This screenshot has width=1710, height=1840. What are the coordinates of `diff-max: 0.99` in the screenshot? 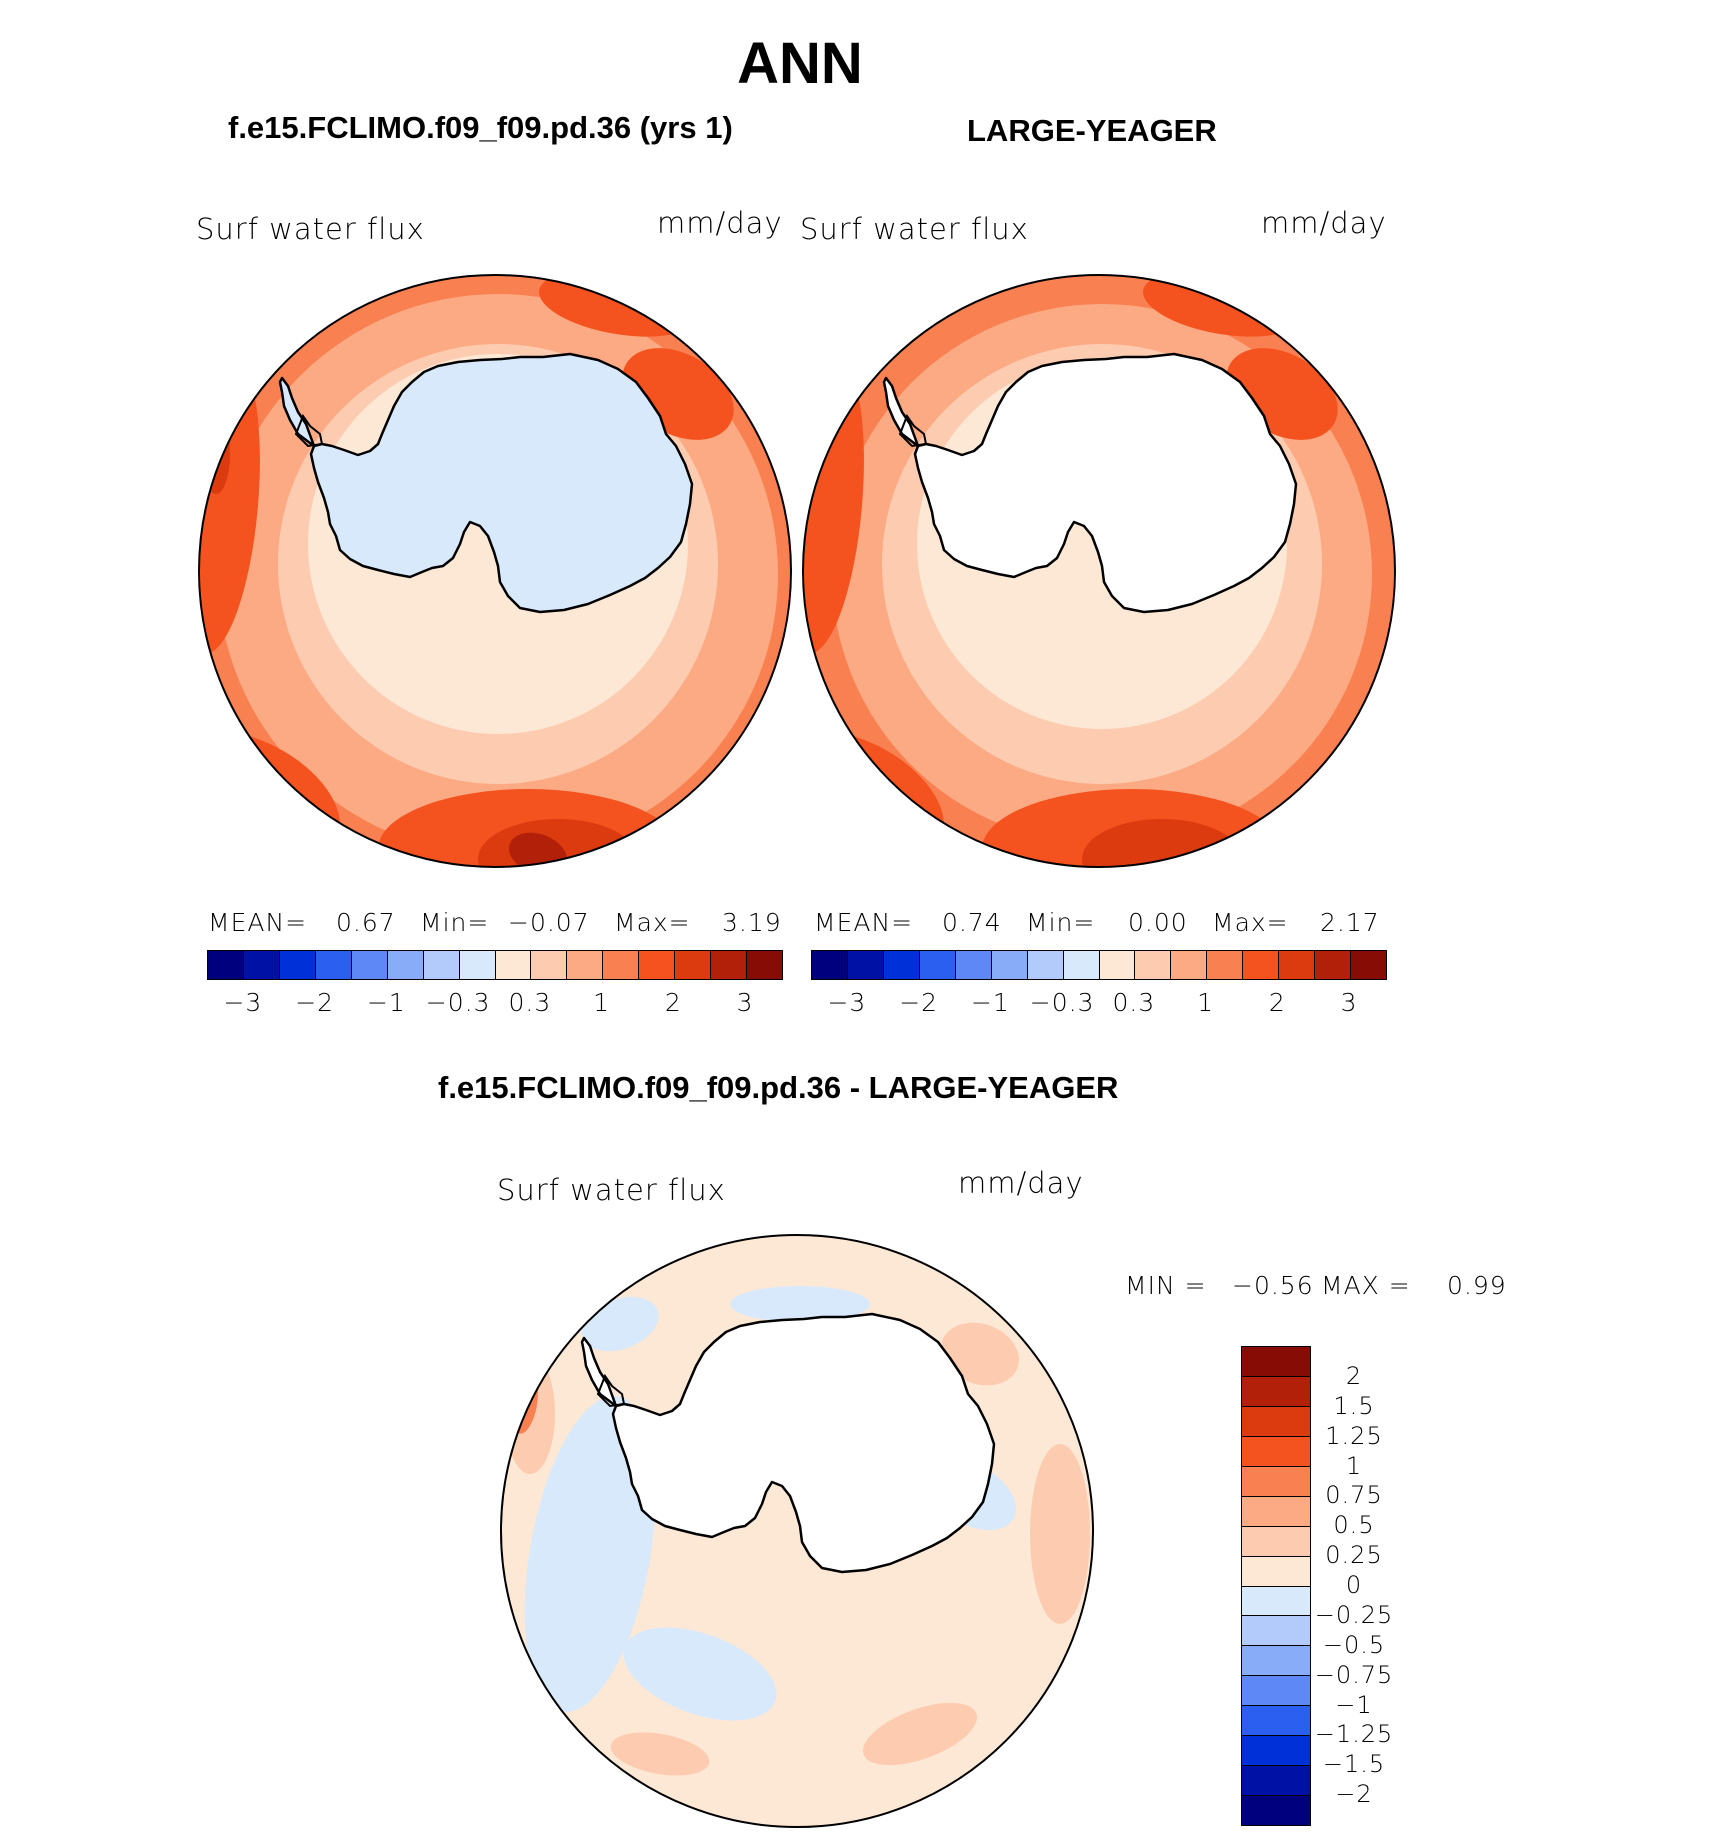 It's located at (1477, 1285).